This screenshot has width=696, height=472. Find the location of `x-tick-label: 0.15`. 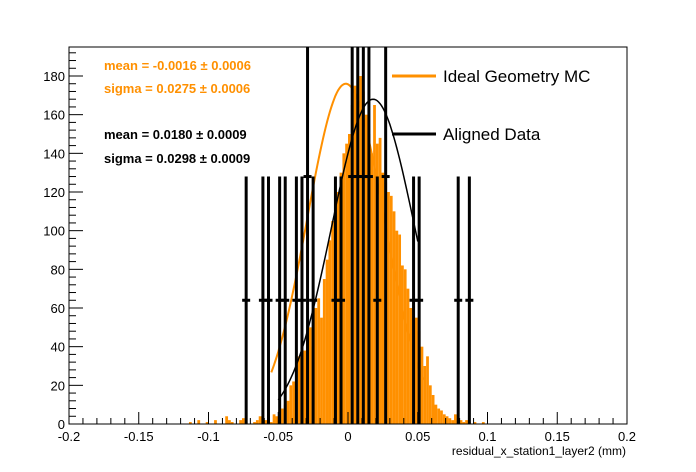

x-tick-label: 0.15 is located at coordinates (557, 436).